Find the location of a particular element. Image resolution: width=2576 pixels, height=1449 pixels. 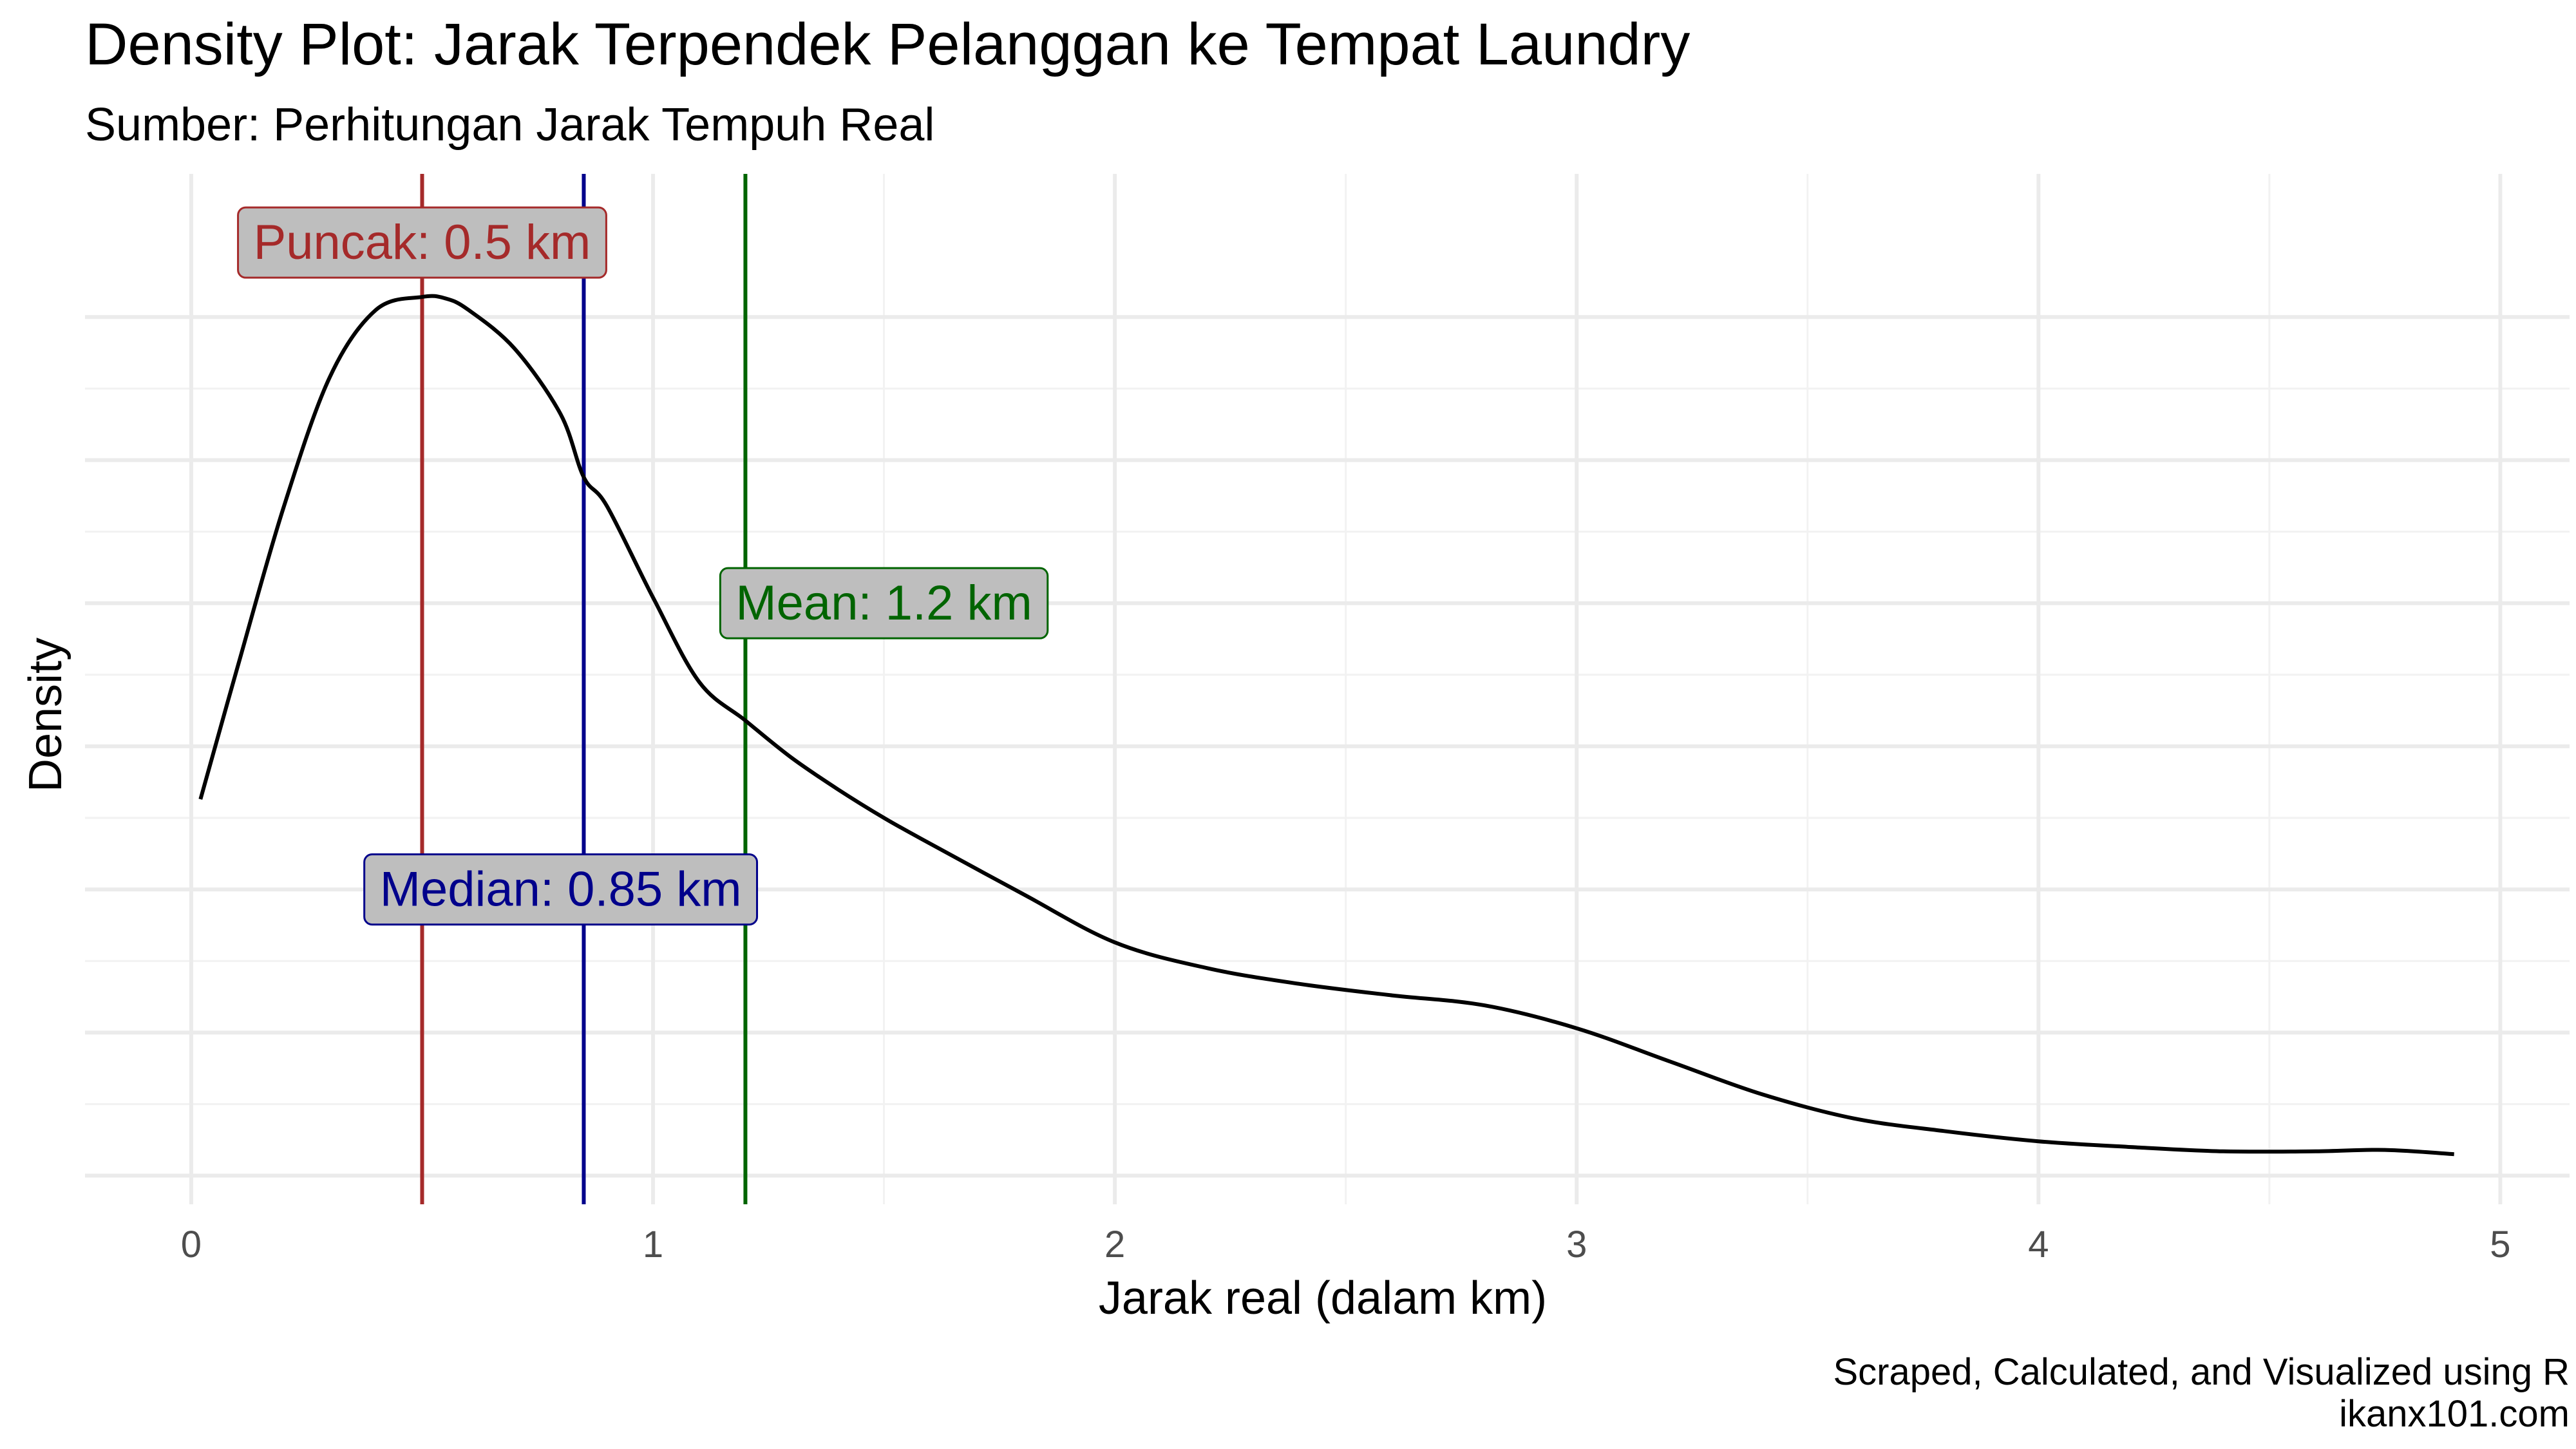

y-axis-title: Density is located at coordinates (46, 715).